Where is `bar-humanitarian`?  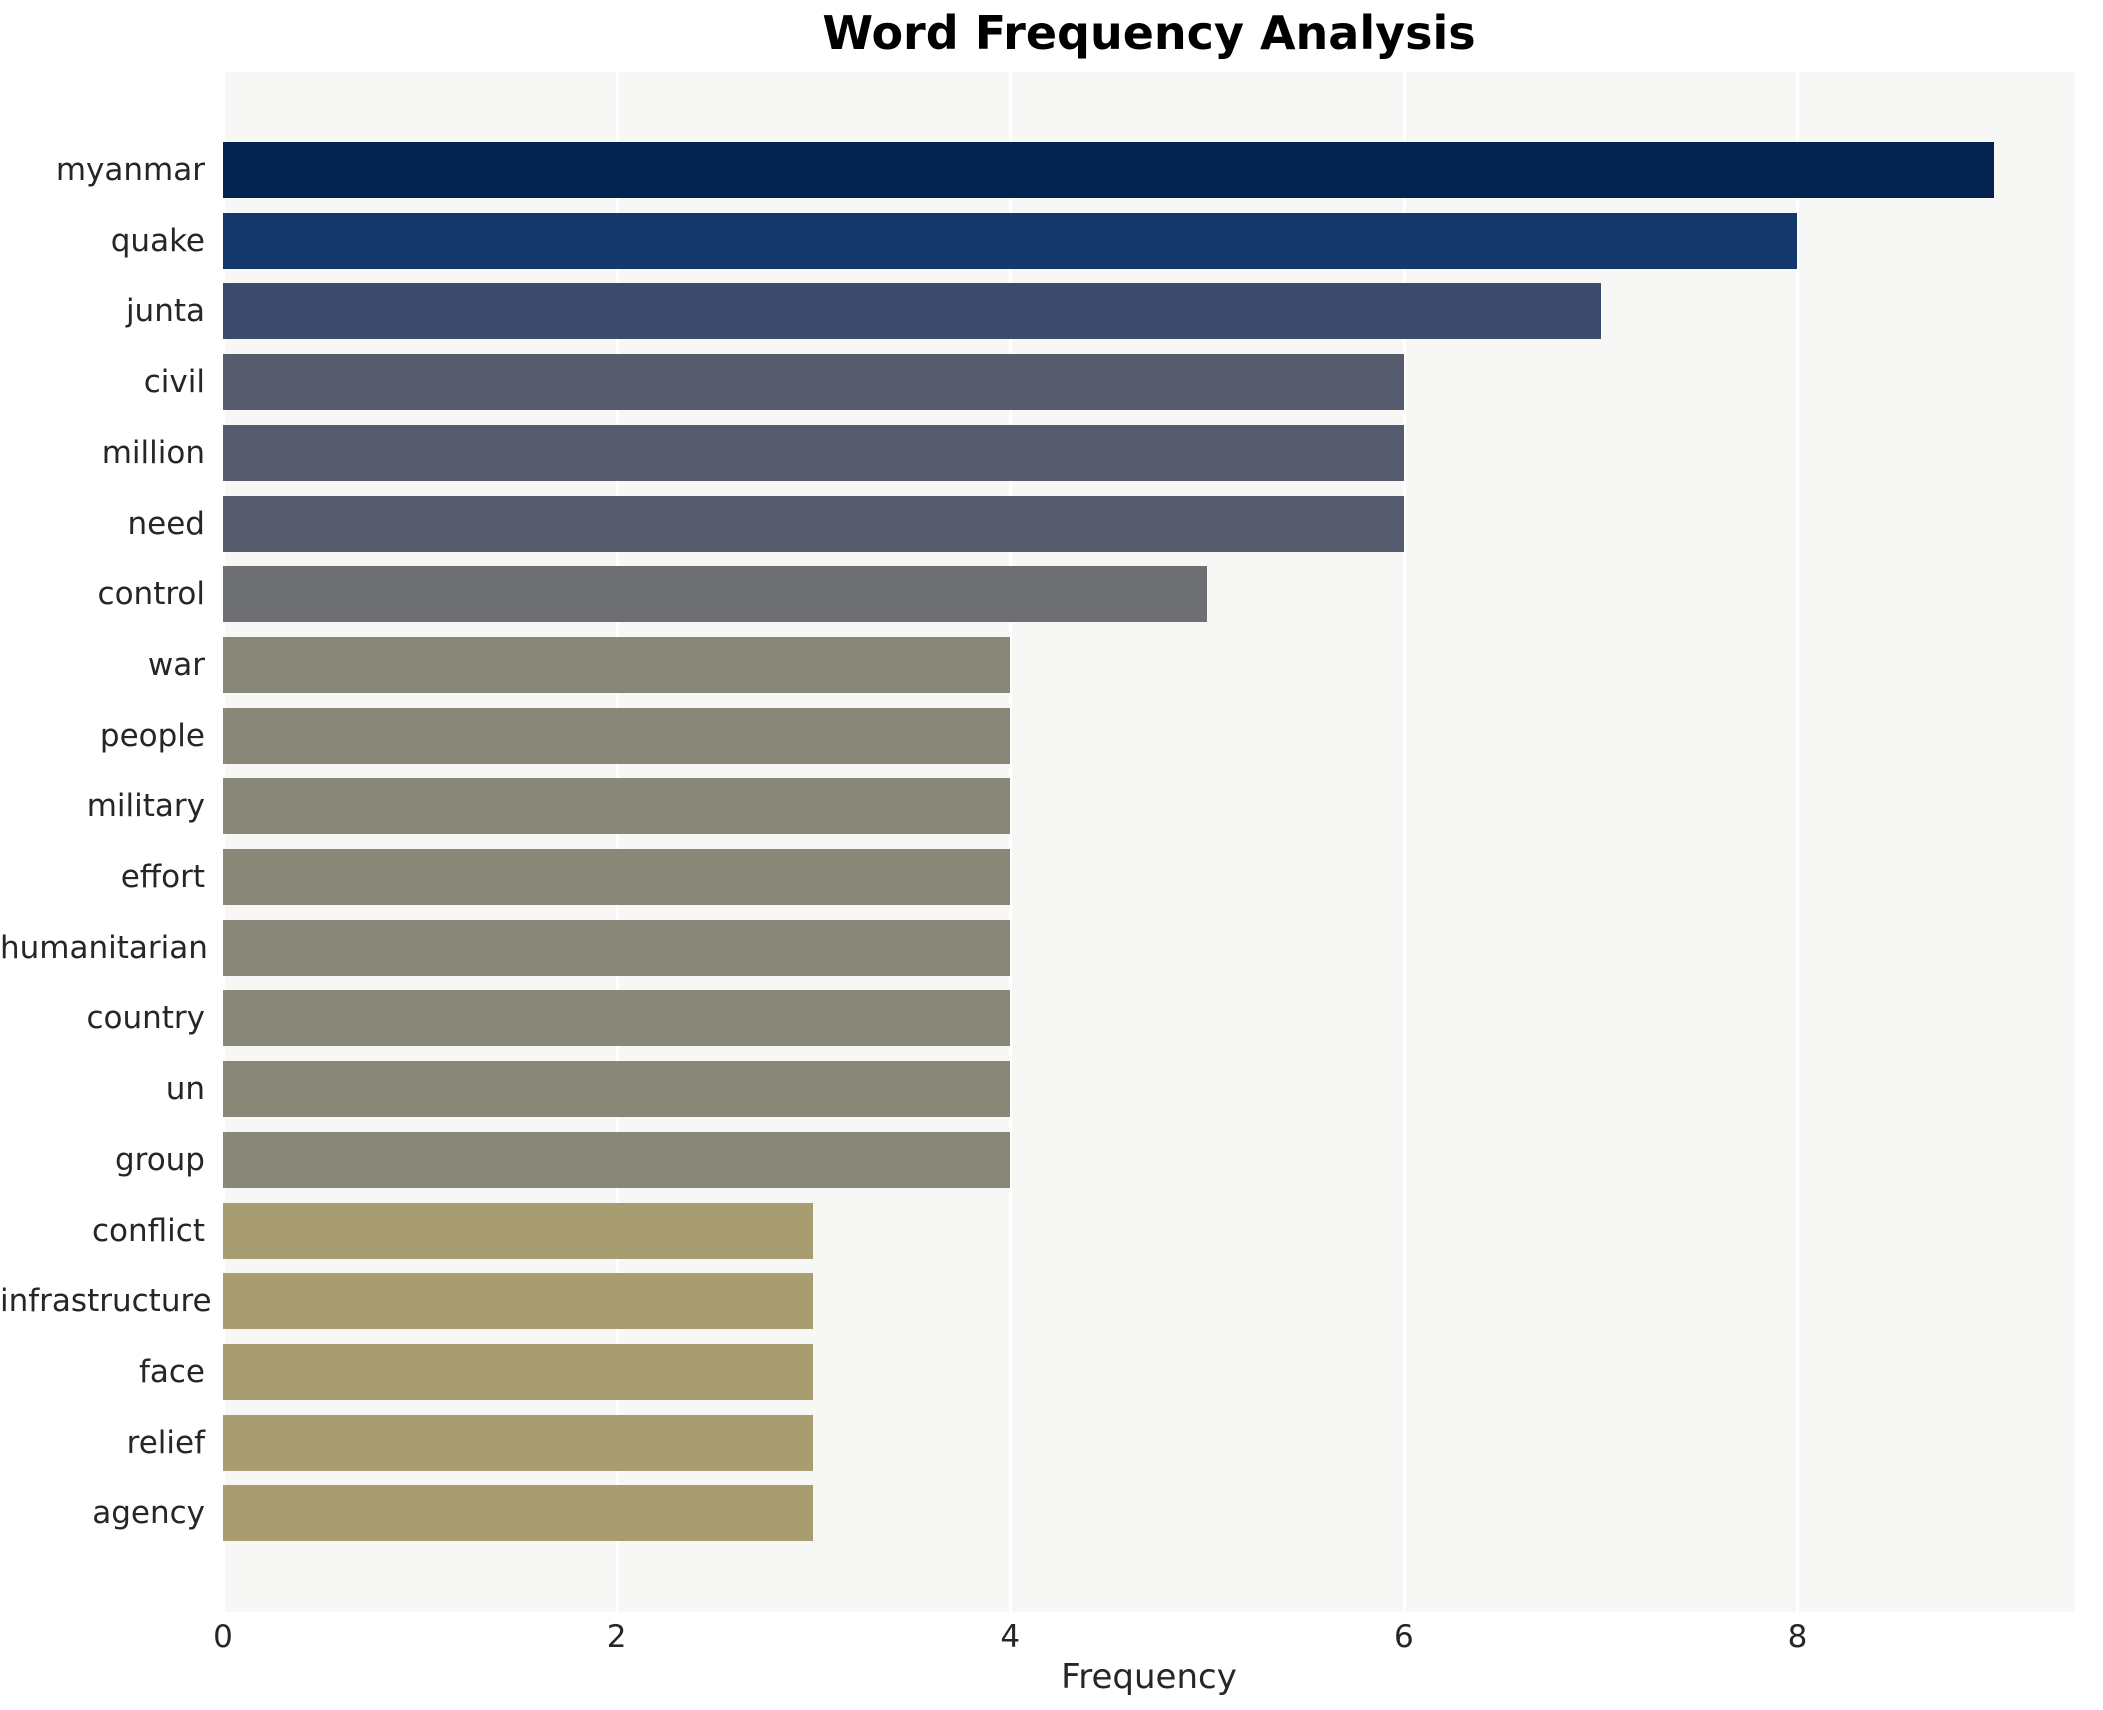
bar-humanitarian is located at coordinates (617, 947).